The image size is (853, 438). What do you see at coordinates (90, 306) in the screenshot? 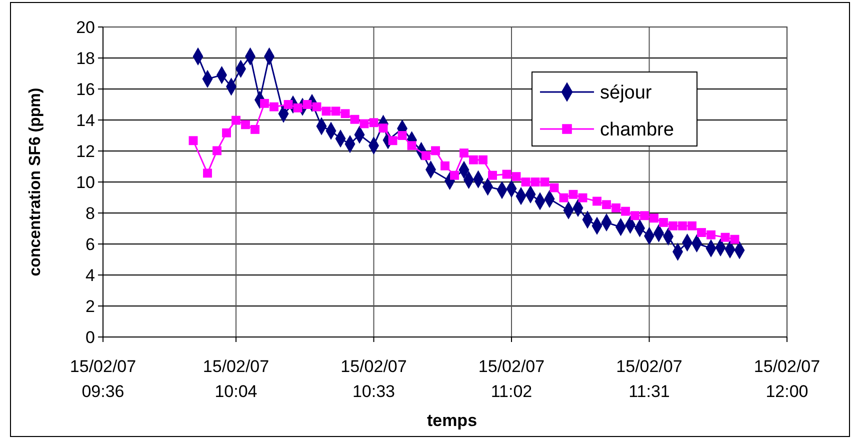
I see `y-tick-label: 2` at bounding box center [90, 306].